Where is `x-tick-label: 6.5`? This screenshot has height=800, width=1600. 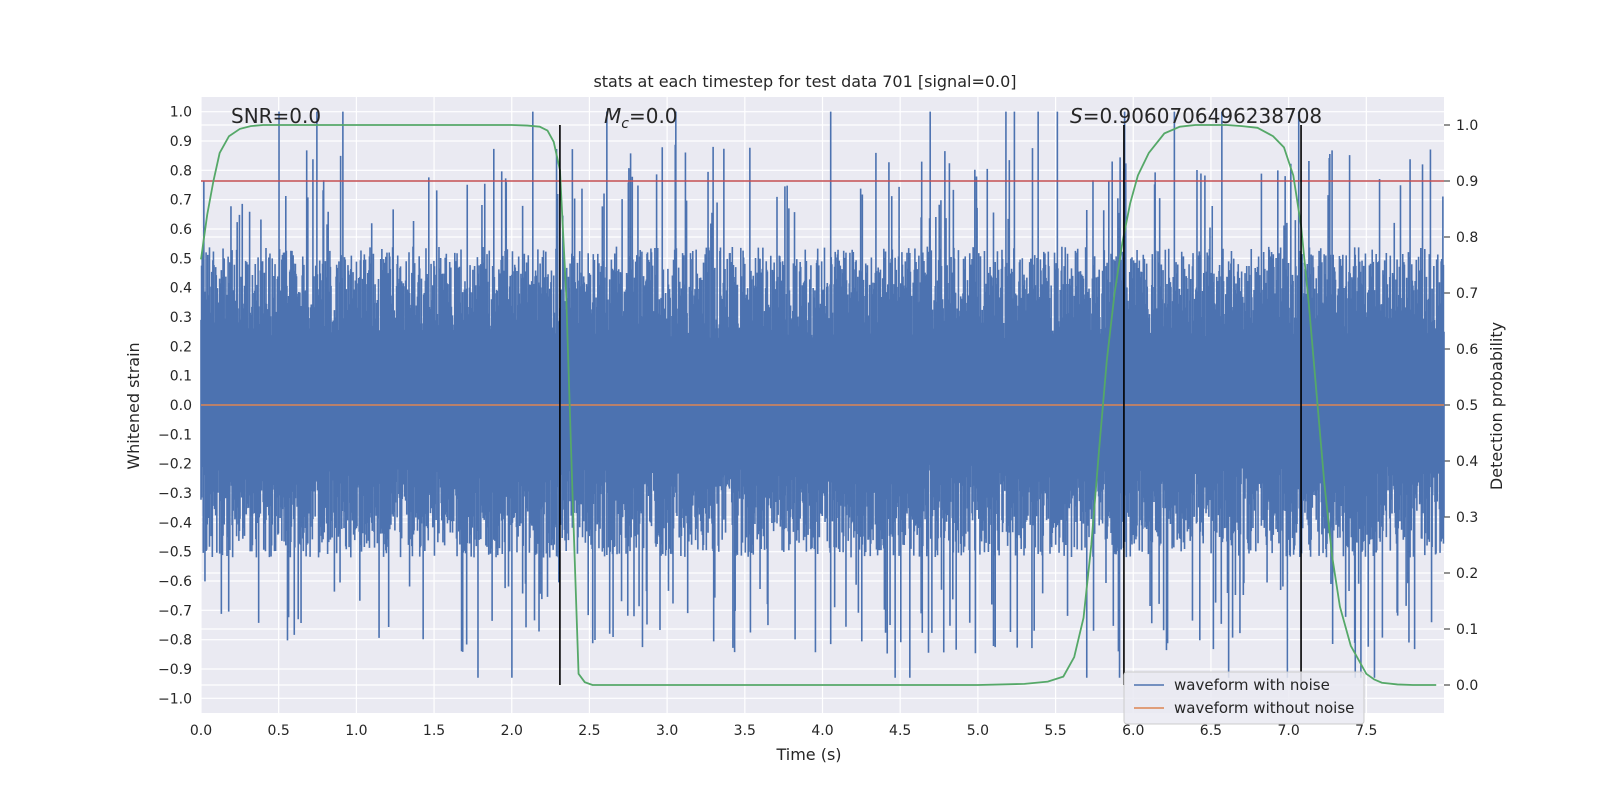
x-tick-label: 6.5 is located at coordinates (1211, 731).